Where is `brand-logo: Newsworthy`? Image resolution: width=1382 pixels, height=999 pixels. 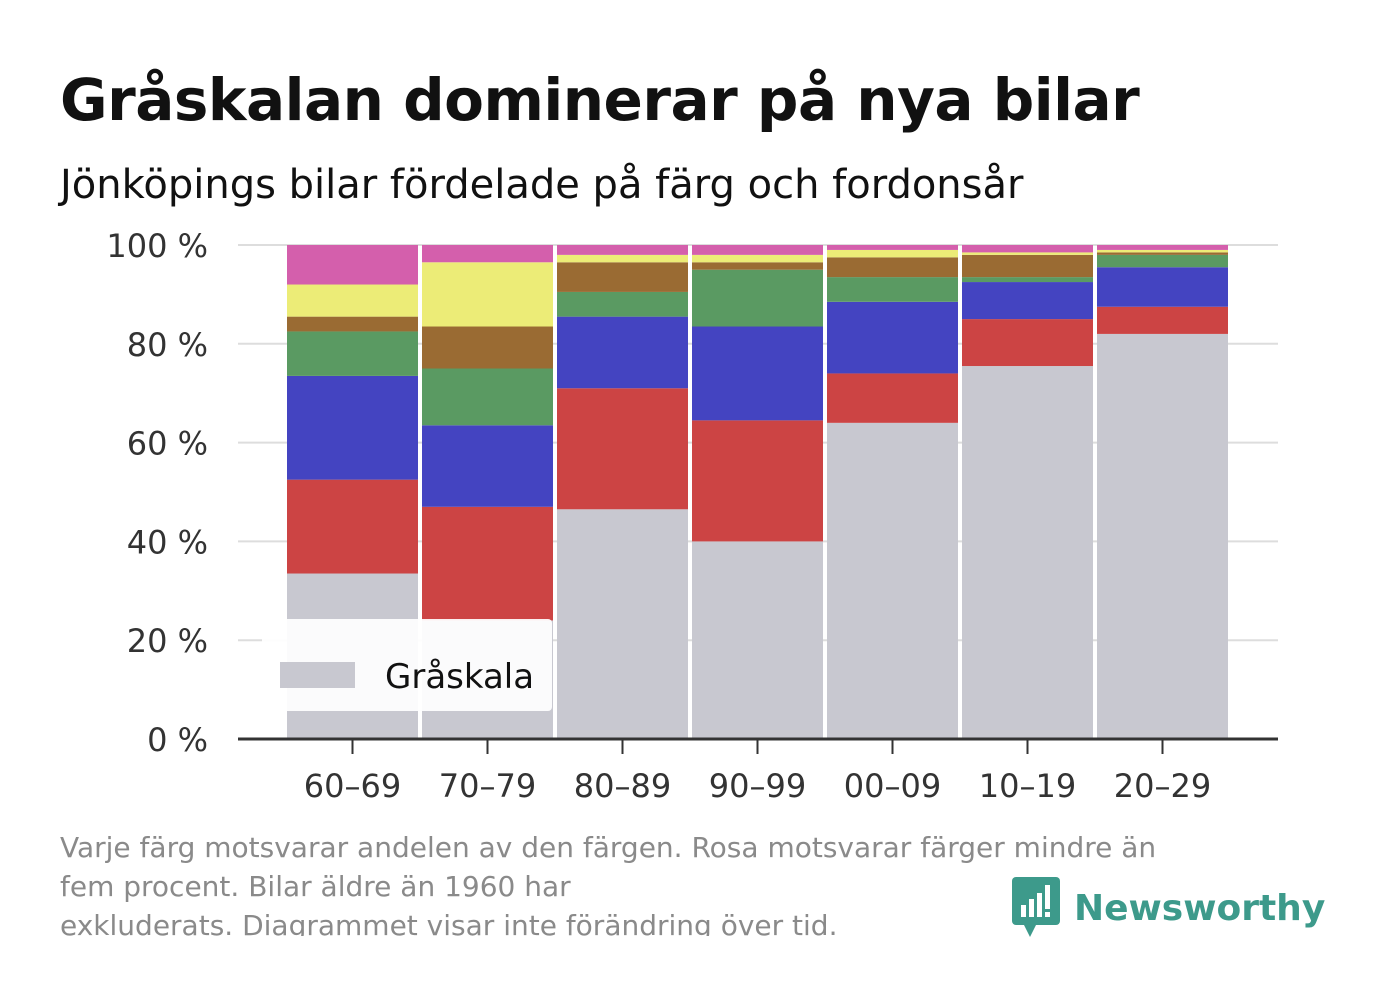
brand-logo: Newsworthy is located at coordinates (1167, 908).